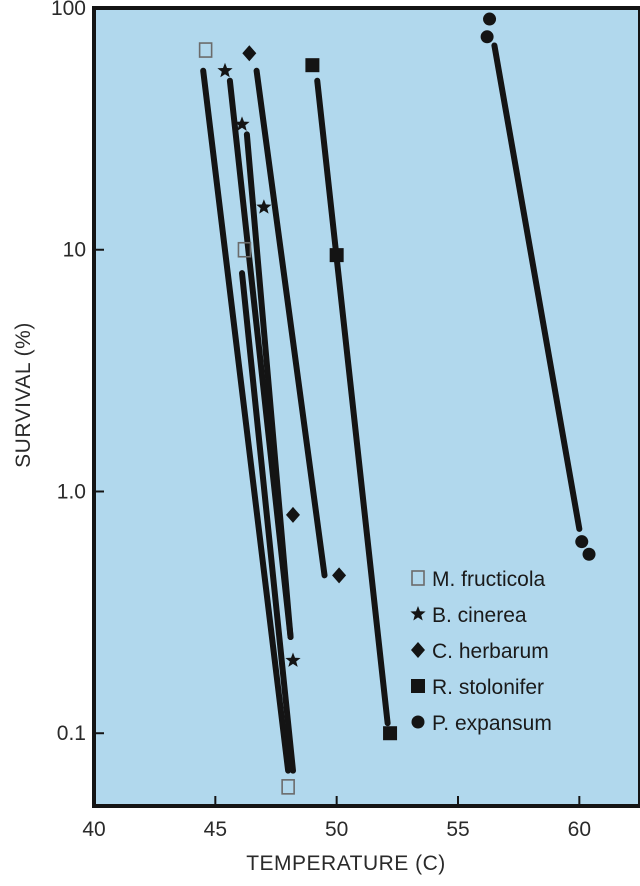 The image size is (640, 886). I want to click on legend-label: B. cinerea, so click(479, 615).